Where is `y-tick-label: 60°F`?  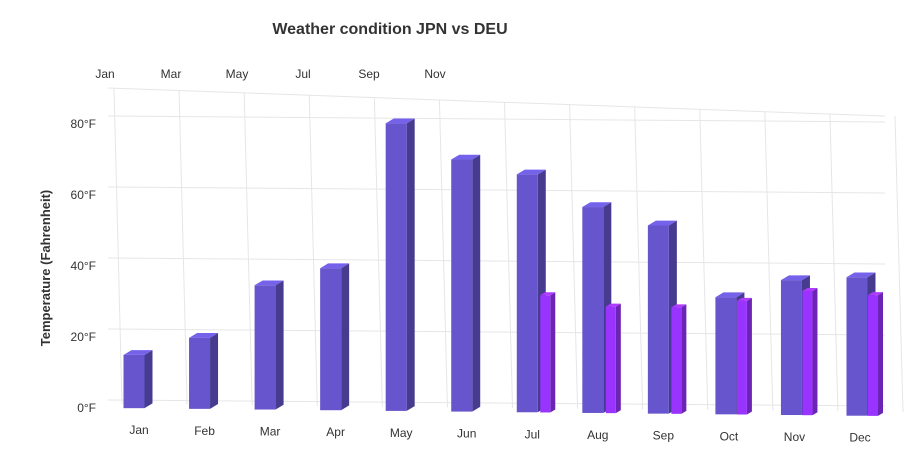
y-tick-label: 60°F is located at coordinates (83, 195).